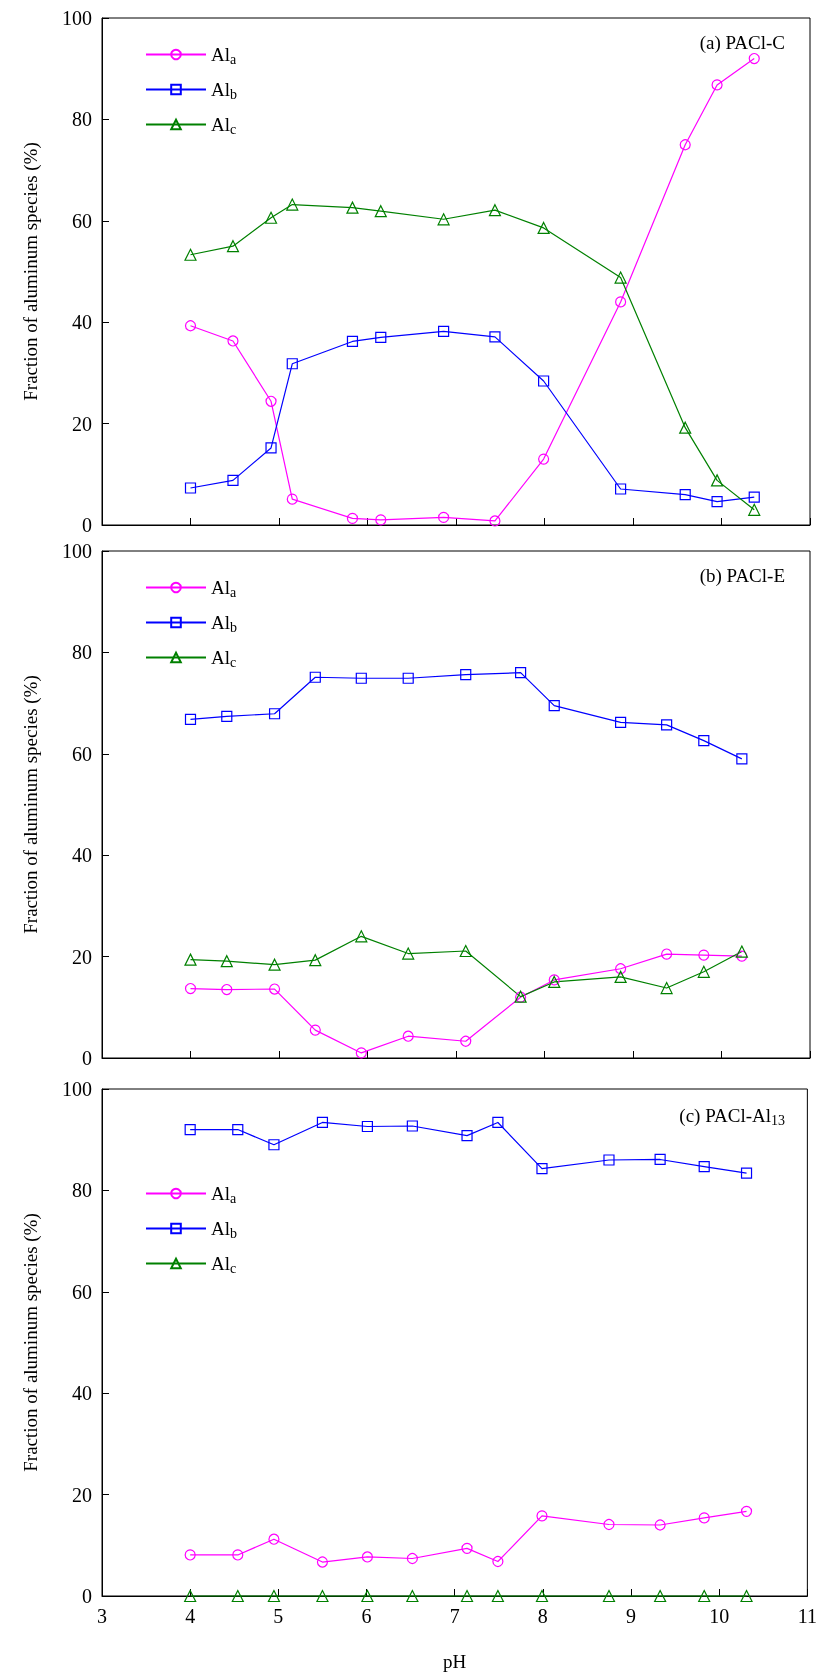  What do you see at coordinates (87, 525) in the screenshot?
I see `y-tick-label: 0` at bounding box center [87, 525].